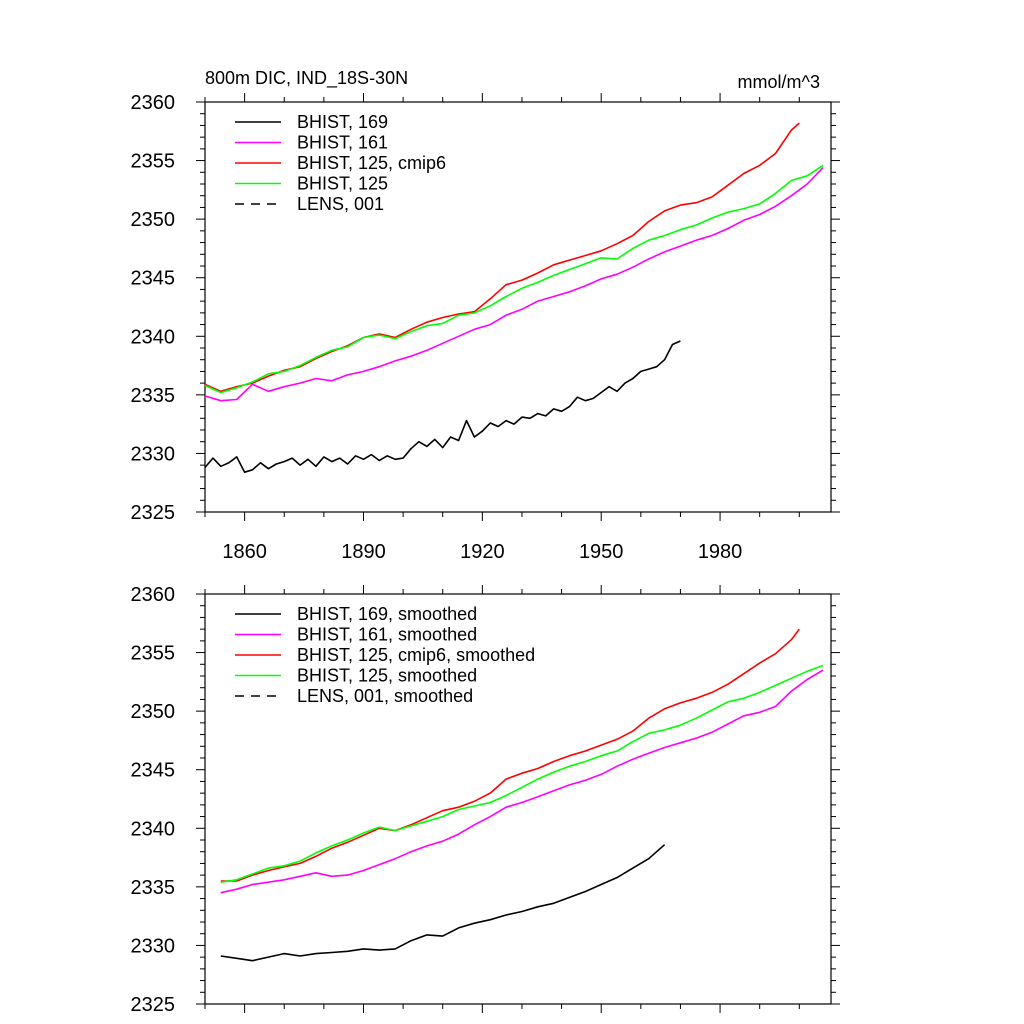  I want to click on legend-label: BHIST, 161, so click(342, 143).